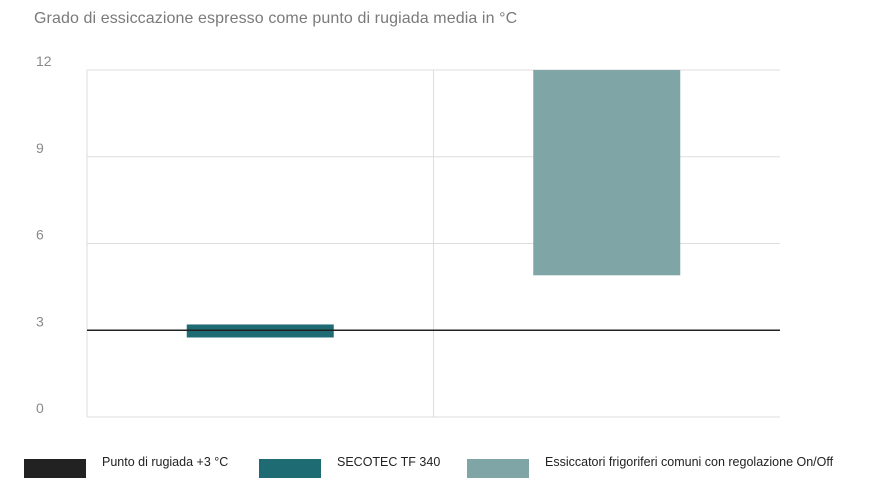 The image size is (874, 478). Describe the element at coordinates (40, 321) in the screenshot. I see `y-tick-label: 3` at that location.